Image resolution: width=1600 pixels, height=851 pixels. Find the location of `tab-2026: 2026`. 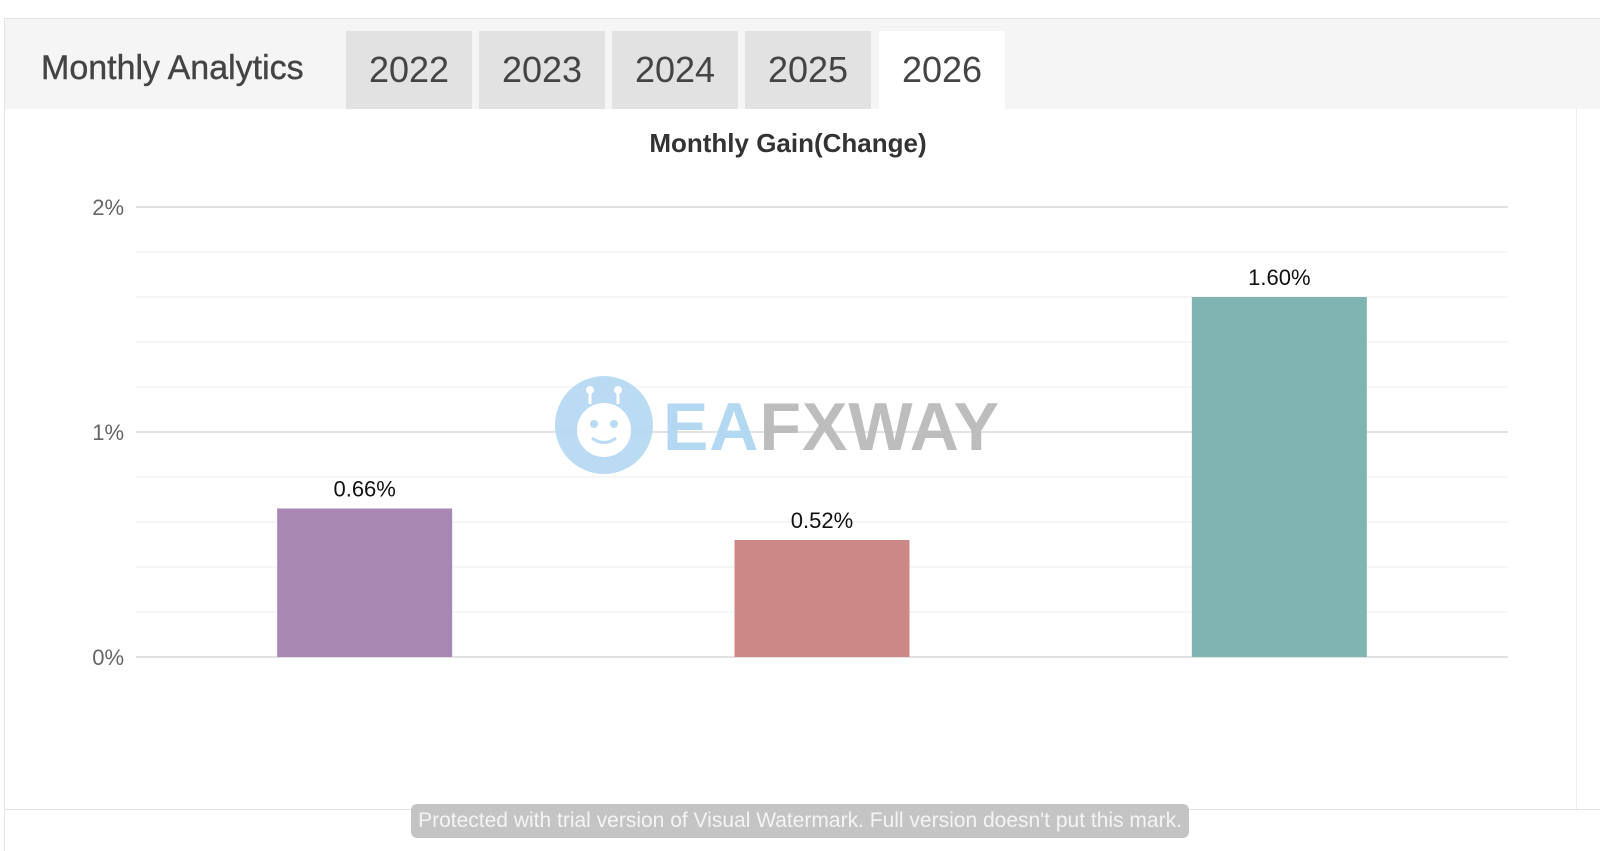

tab-2026: 2026 is located at coordinates (942, 70).